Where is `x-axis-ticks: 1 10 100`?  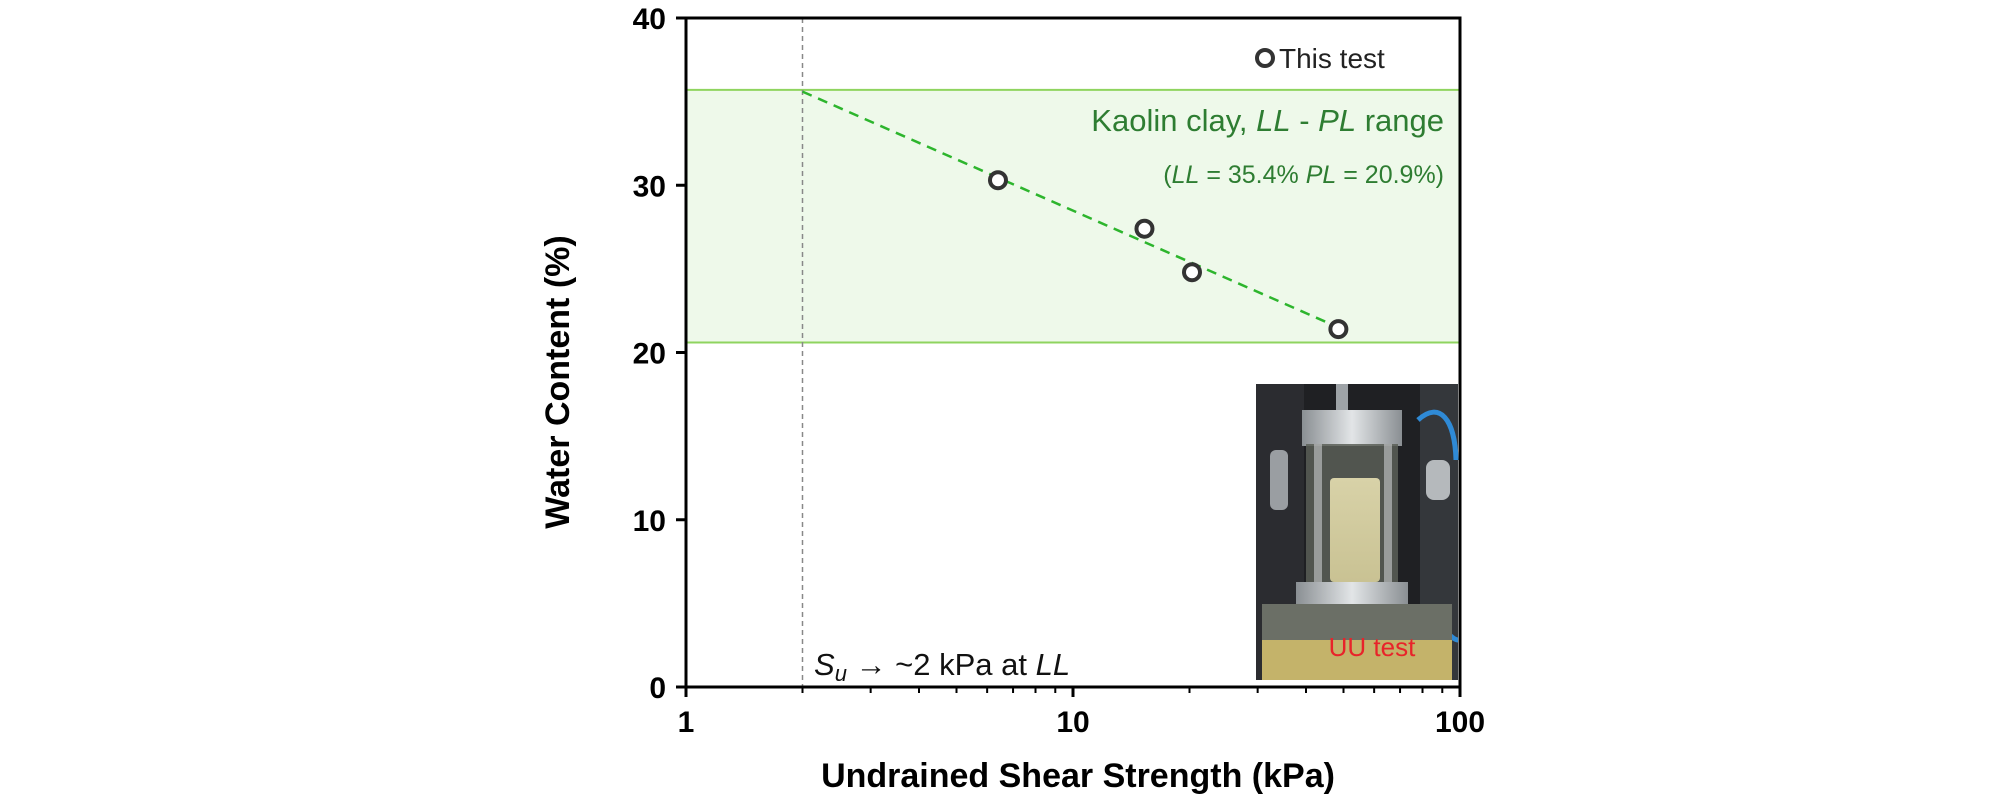
x-axis-ticks: 1 10 100 is located at coordinates (1081, 713).